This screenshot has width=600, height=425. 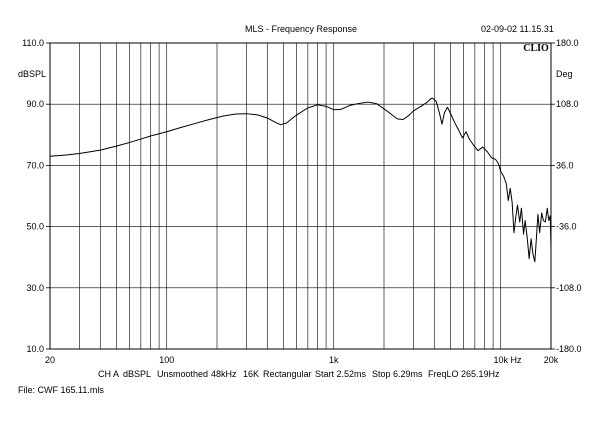 What do you see at coordinates (564, 74) in the screenshot?
I see `y2-axis-label: Deg` at bounding box center [564, 74].